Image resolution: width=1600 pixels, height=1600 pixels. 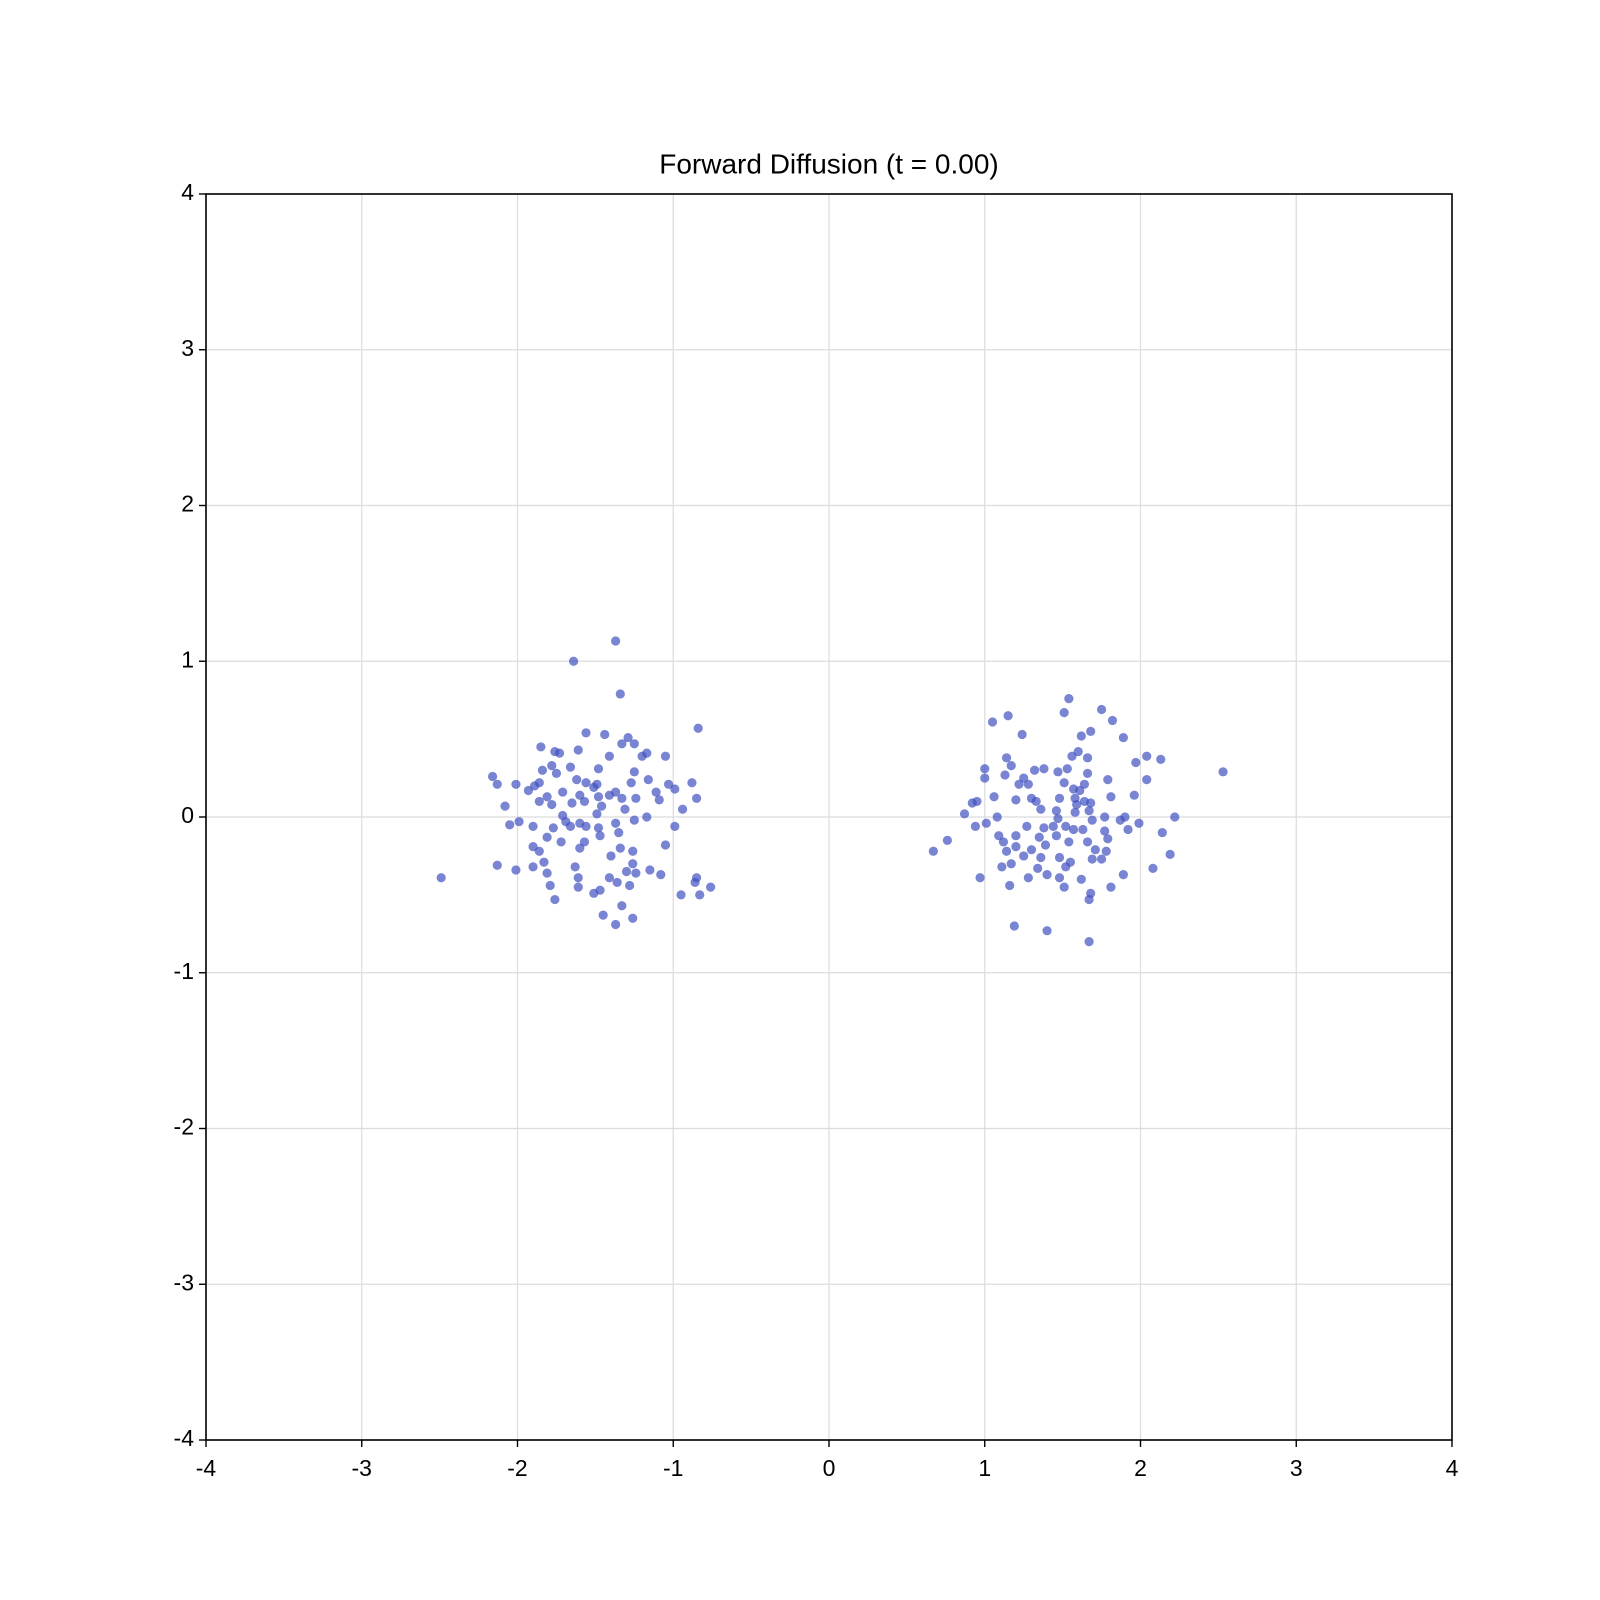 What do you see at coordinates (1296, 1468) in the screenshot?
I see `x-tick-label: 3` at bounding box center [1296, 1468].